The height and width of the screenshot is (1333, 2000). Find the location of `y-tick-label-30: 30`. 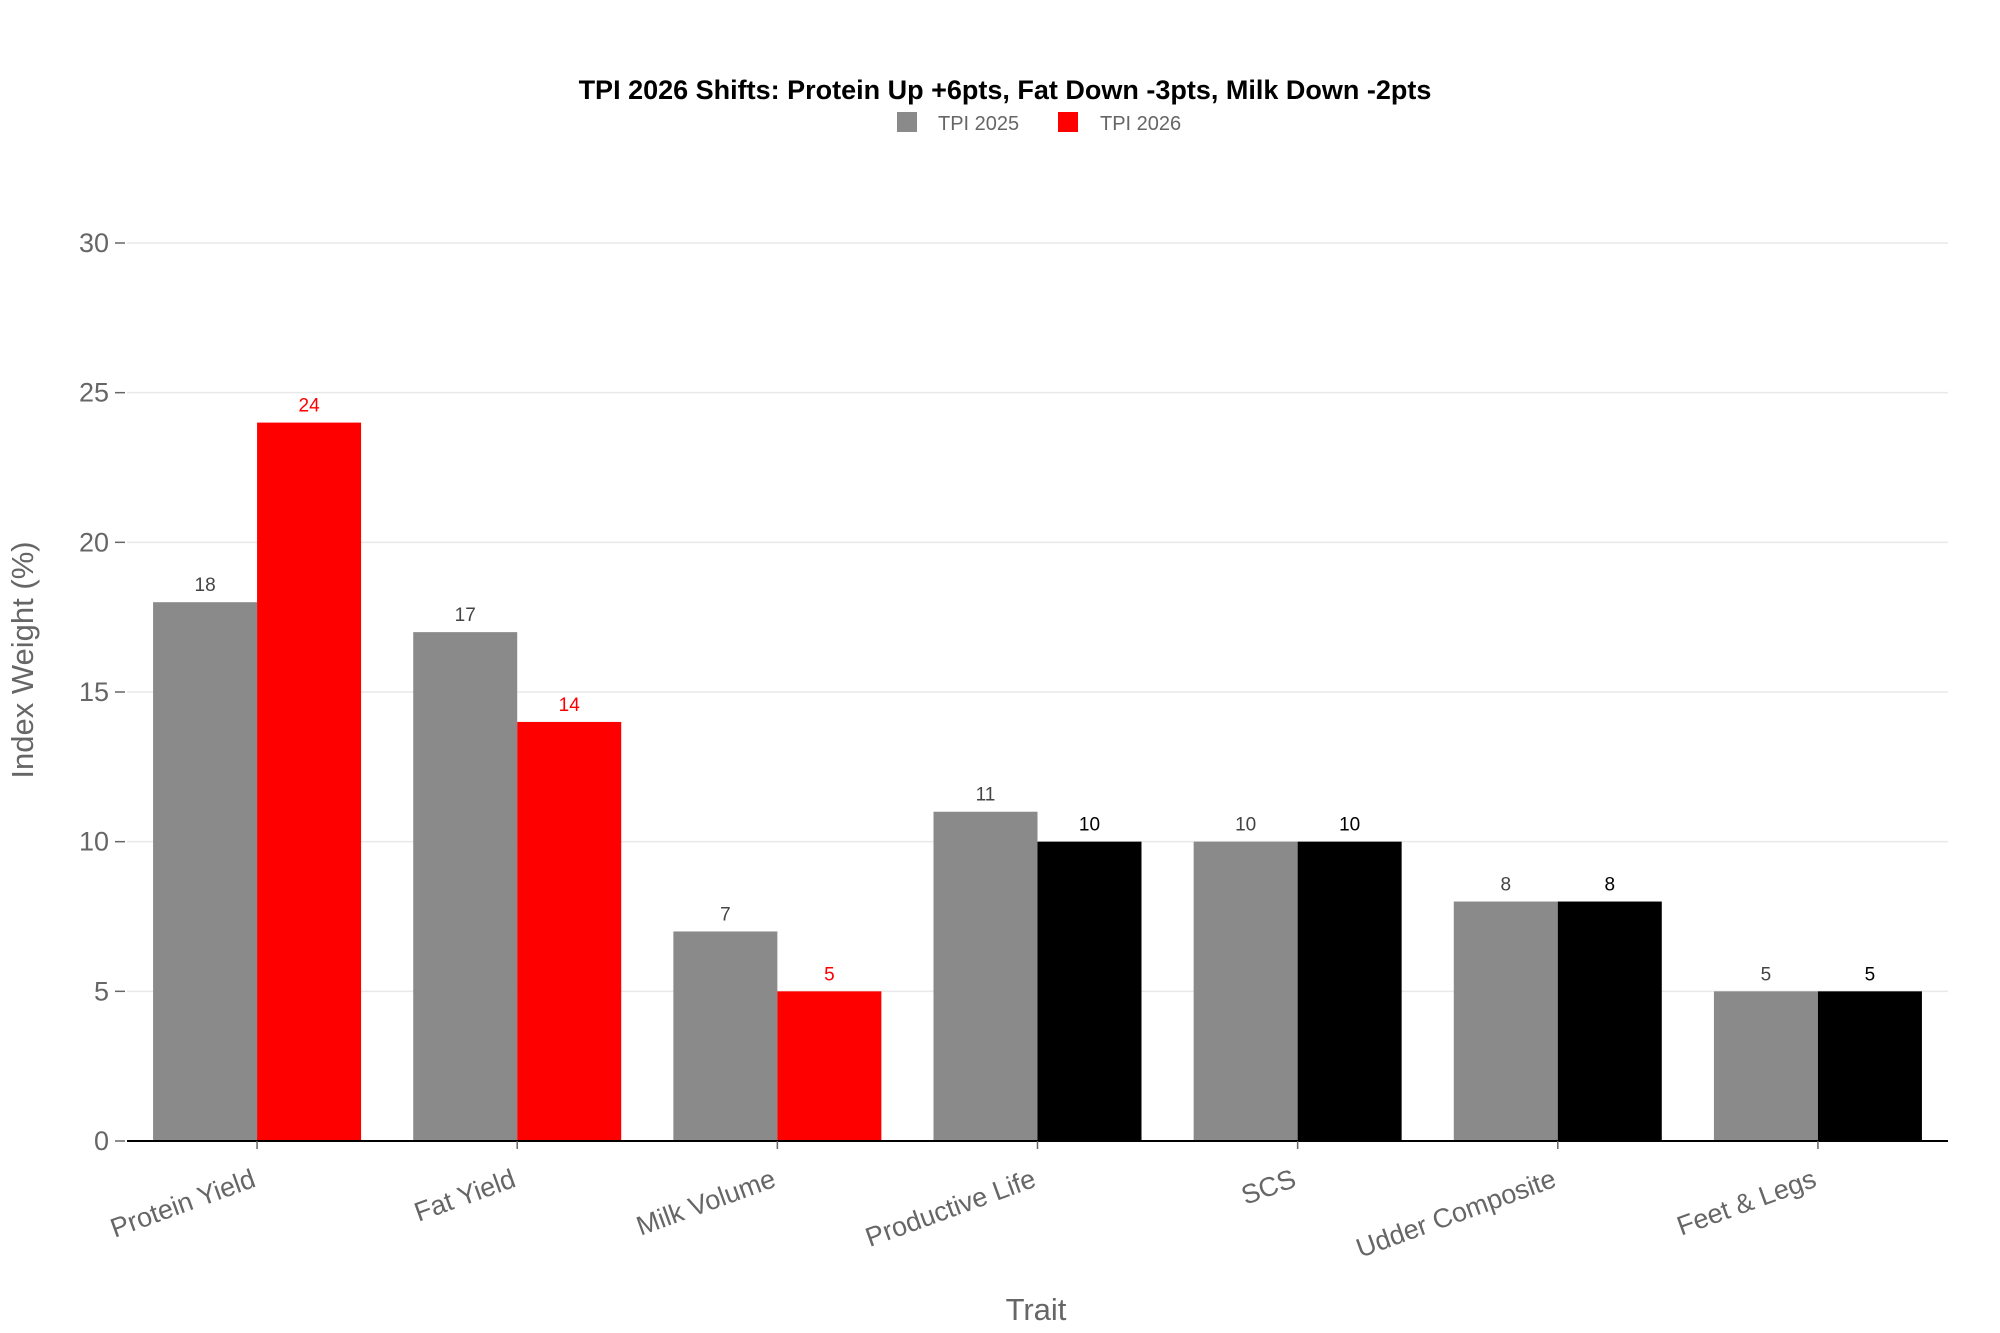

y-tick-label-30: 30 is located at coordinates (94, 243).